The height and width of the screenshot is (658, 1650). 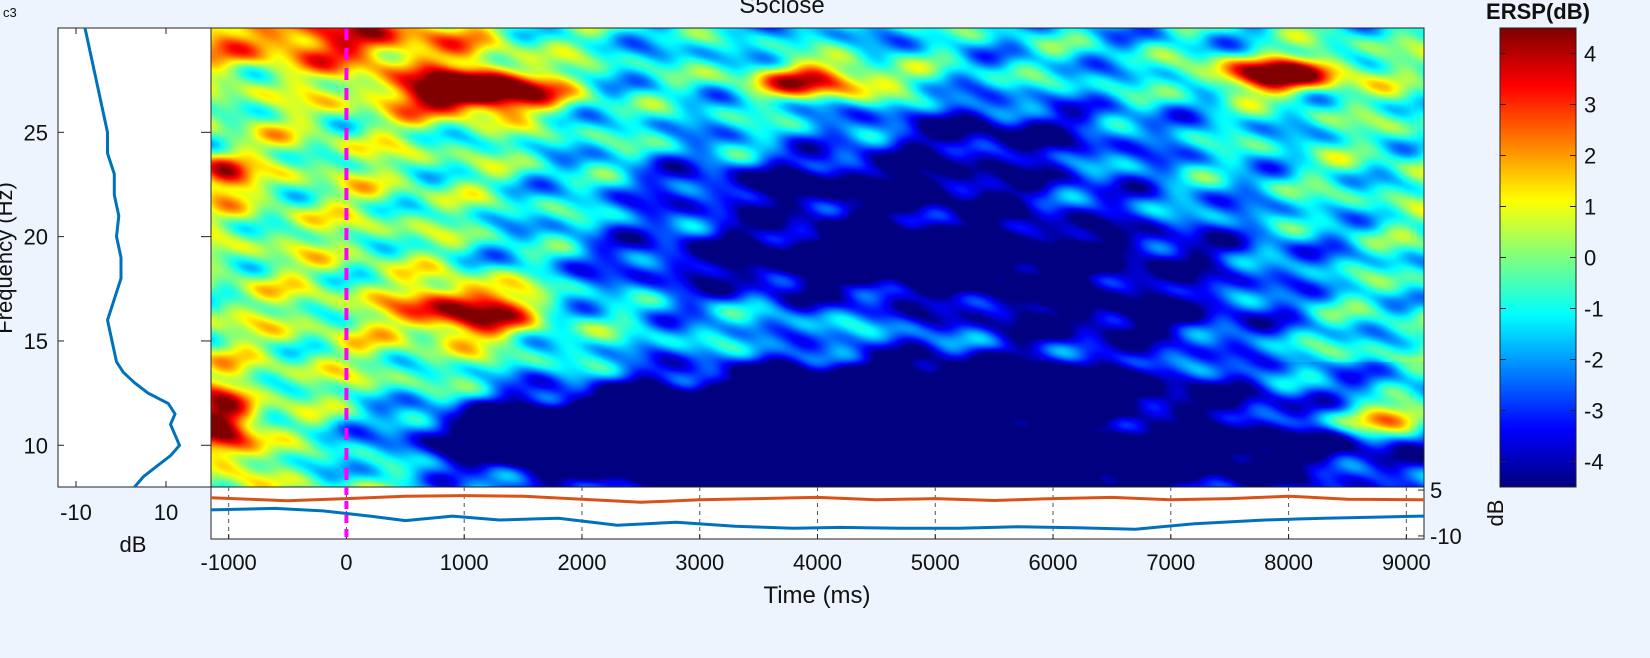 What do you see at coordinates (1053, 562) in the screenshot?
I see `time-tick-label: 6000` at bounding box center [1053, 562].